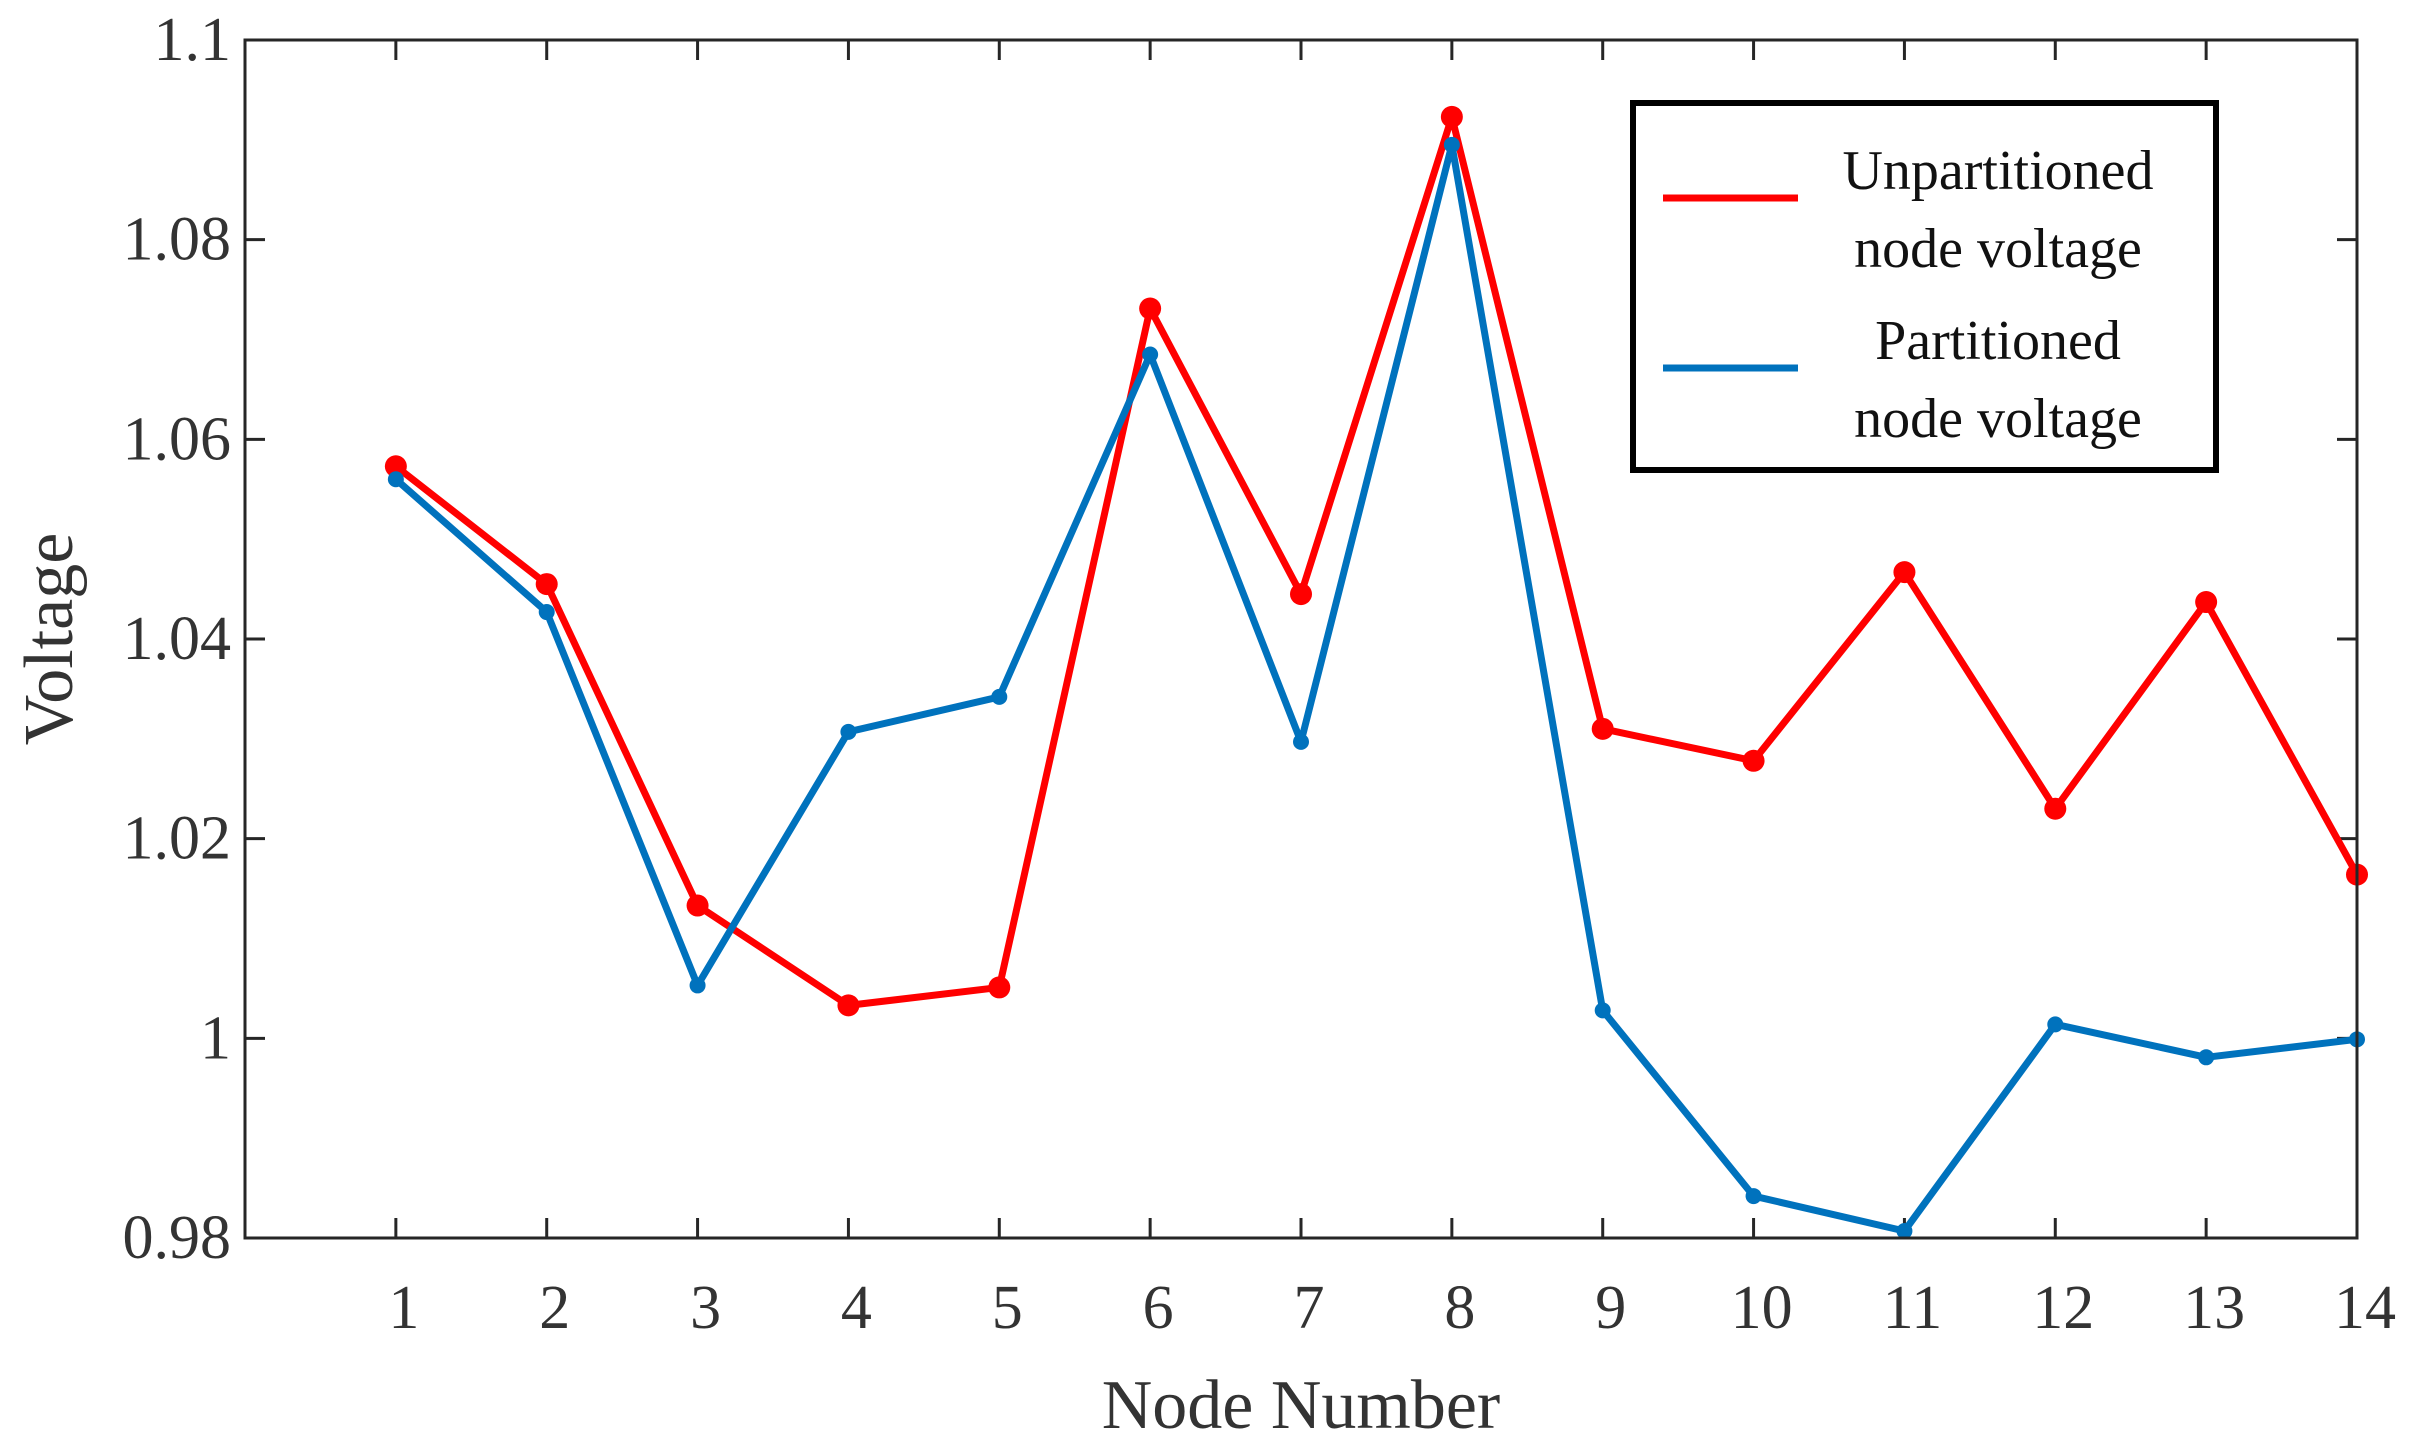  What do you see at coordinates (1301, 1405) in the screenshot?
I see `x-axis-label: Node Number` at bounding box center [1301, 1405].